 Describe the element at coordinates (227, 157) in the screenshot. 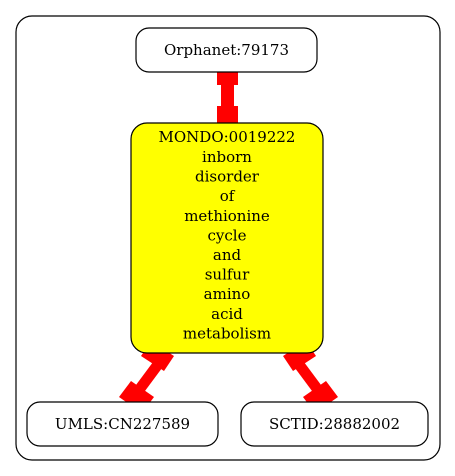

I see `node-mondo-line: inborn` at that location.